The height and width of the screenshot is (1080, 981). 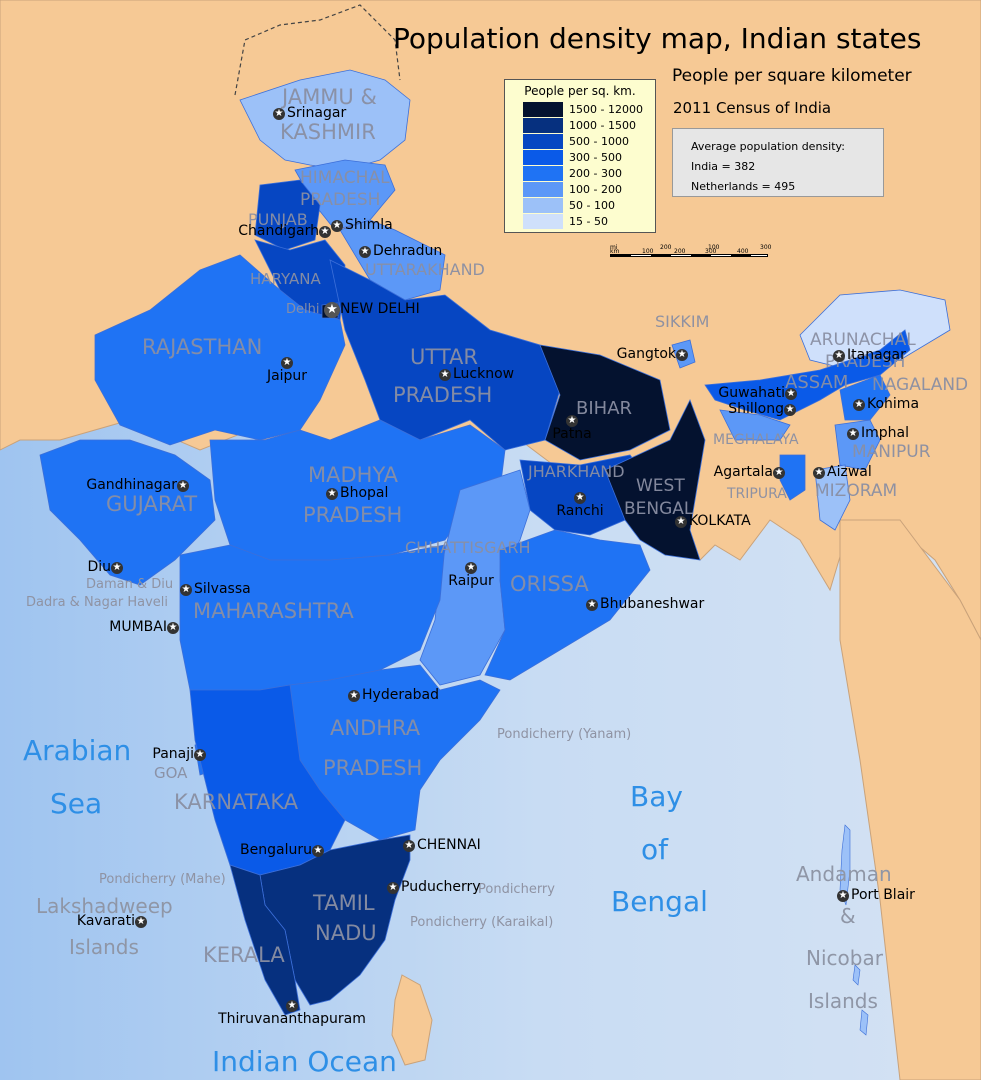 I want to click on ut-label-dadra: Dadra & Nagar Haveli, so click(x=97, y=602).